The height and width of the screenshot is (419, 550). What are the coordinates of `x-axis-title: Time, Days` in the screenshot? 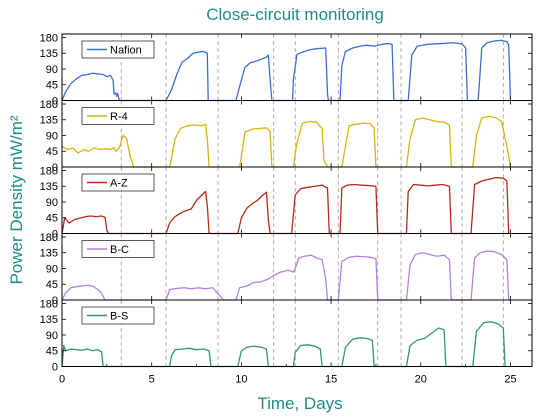 It's located at (299, 403).